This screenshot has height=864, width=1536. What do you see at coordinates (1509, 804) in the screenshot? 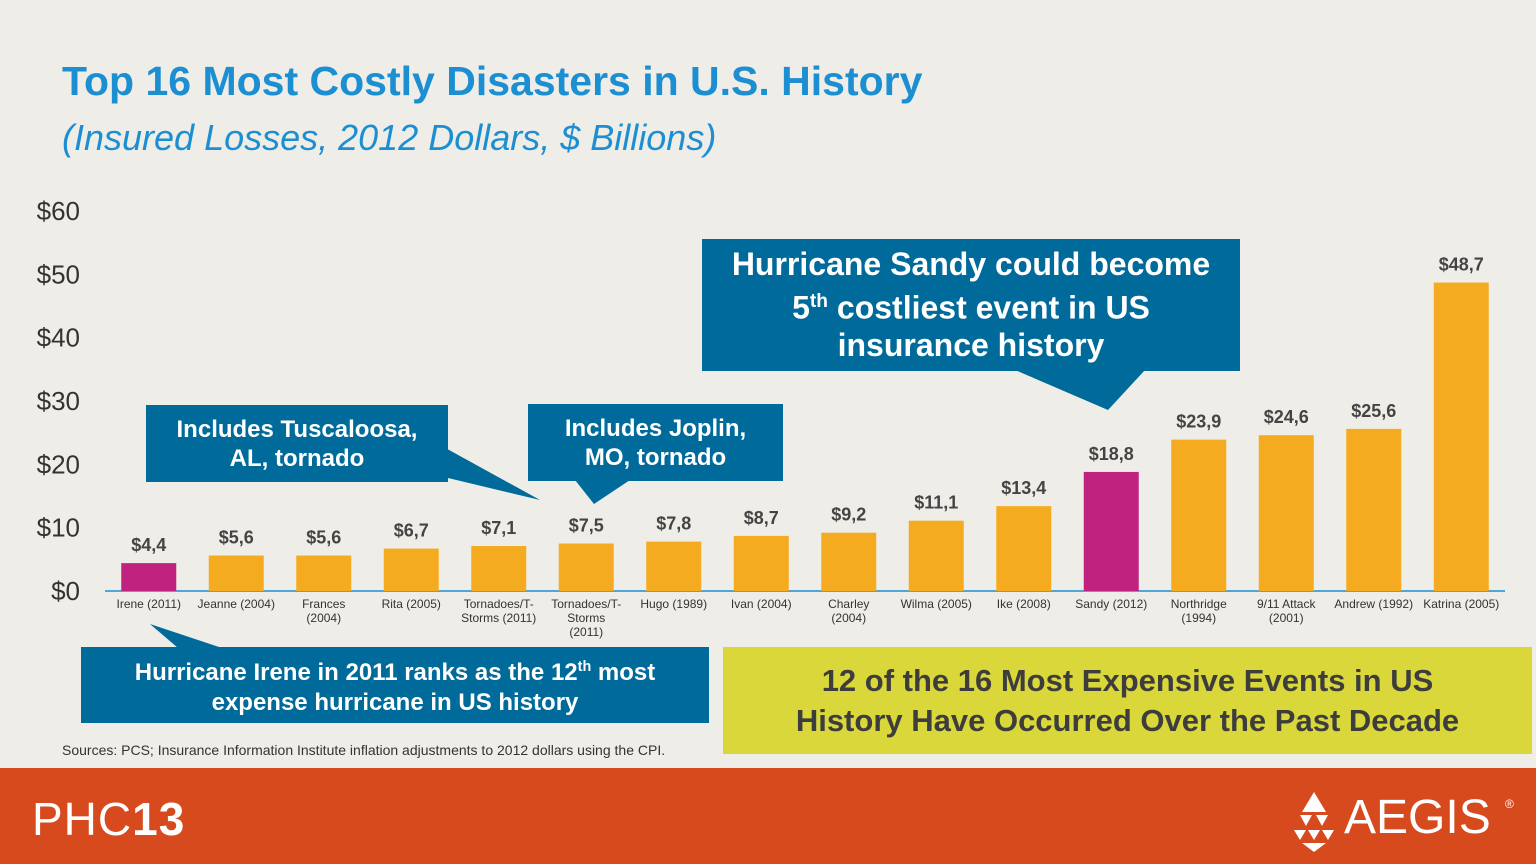
I see `registered-mark: ®` at bounding box center [1509, 804].